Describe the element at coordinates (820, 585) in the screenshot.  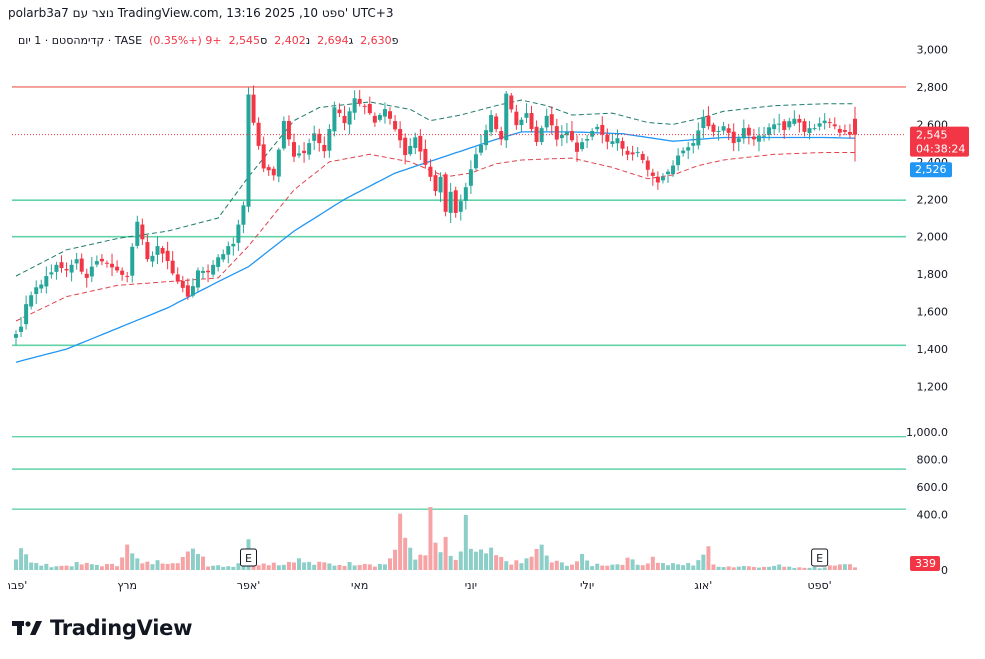
I see `time-axis-label: ספט'` at that location.